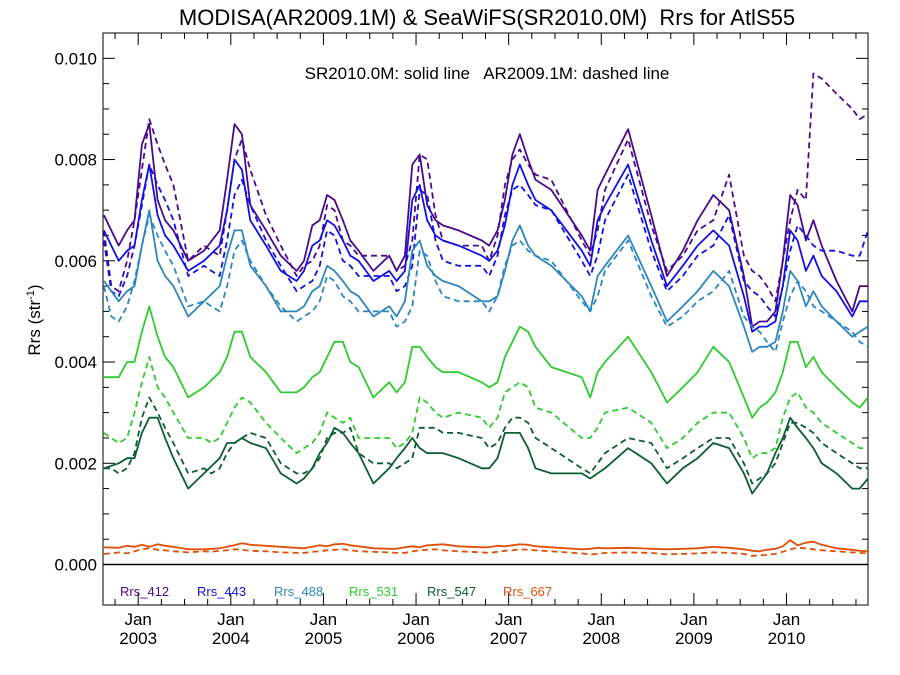 This screenshot has height=675, width=900. I want to click on x-tick-year-label: 2009, so click(694, 638).